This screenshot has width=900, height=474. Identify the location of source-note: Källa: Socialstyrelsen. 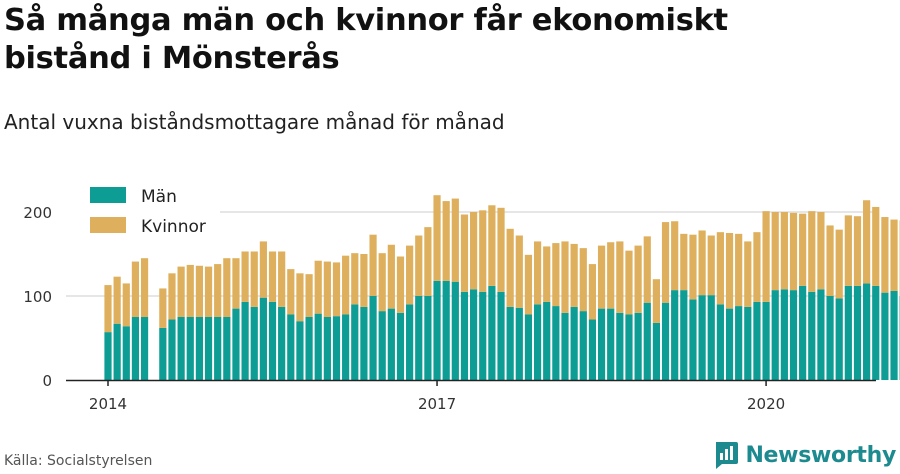
(78, 461).